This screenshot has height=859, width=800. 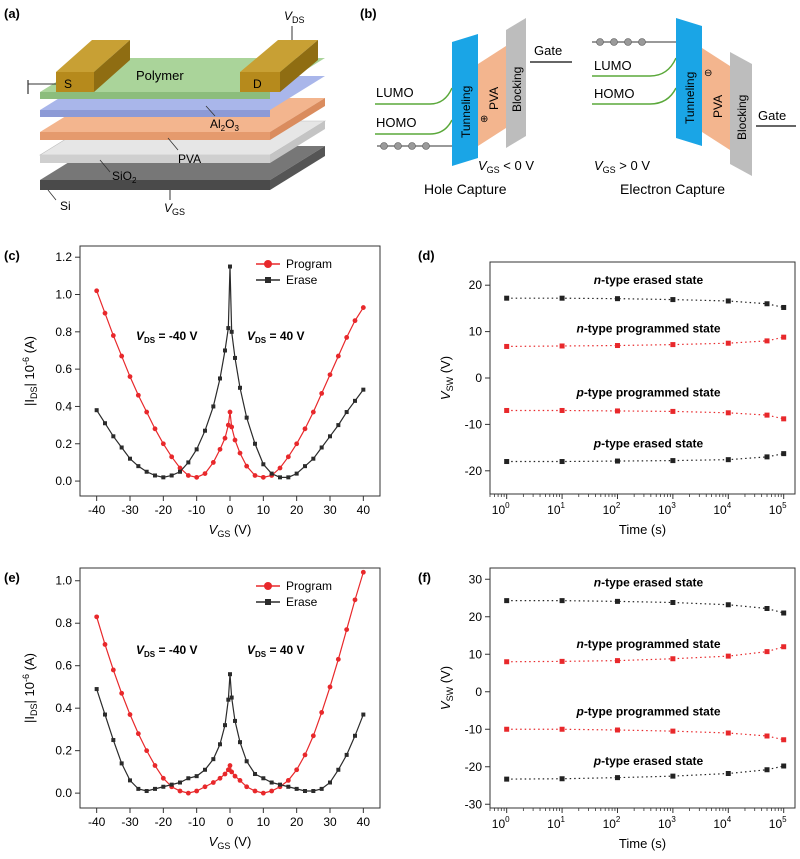 What do you see at coordinates (563, 505) in the screenshot?
I see `x-tick-exponent: 1` at bounding box center [563, 505].